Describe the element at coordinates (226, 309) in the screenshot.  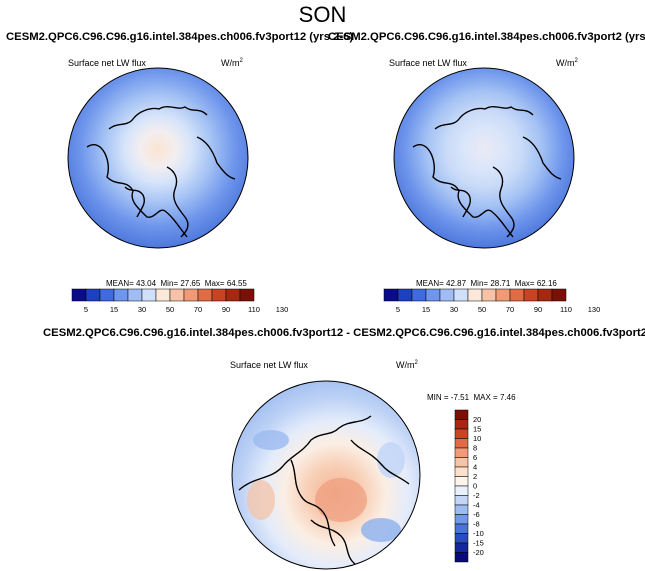
I see `panel1-colorbar-label: 90` at that location.